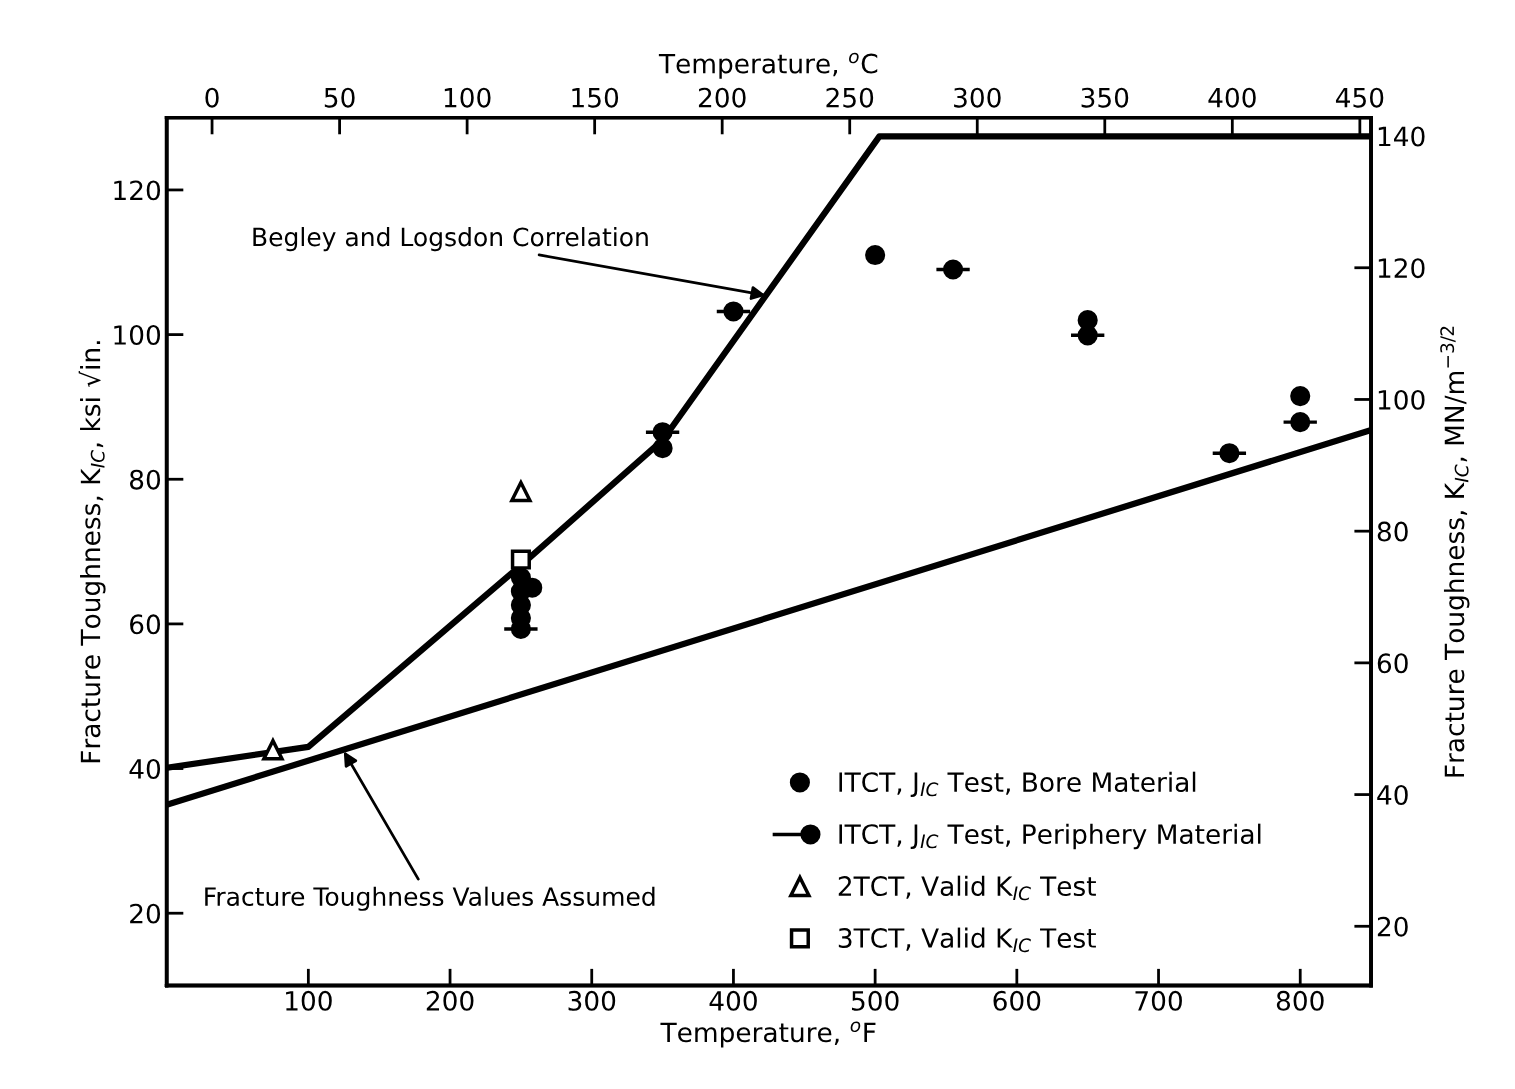 The height and width of the screenshot is (1089, 1515). What do you see at coordinates (339, 97) in the screenshot?
I see `x2-tick-label: 50` at bounding box center [339, 97].